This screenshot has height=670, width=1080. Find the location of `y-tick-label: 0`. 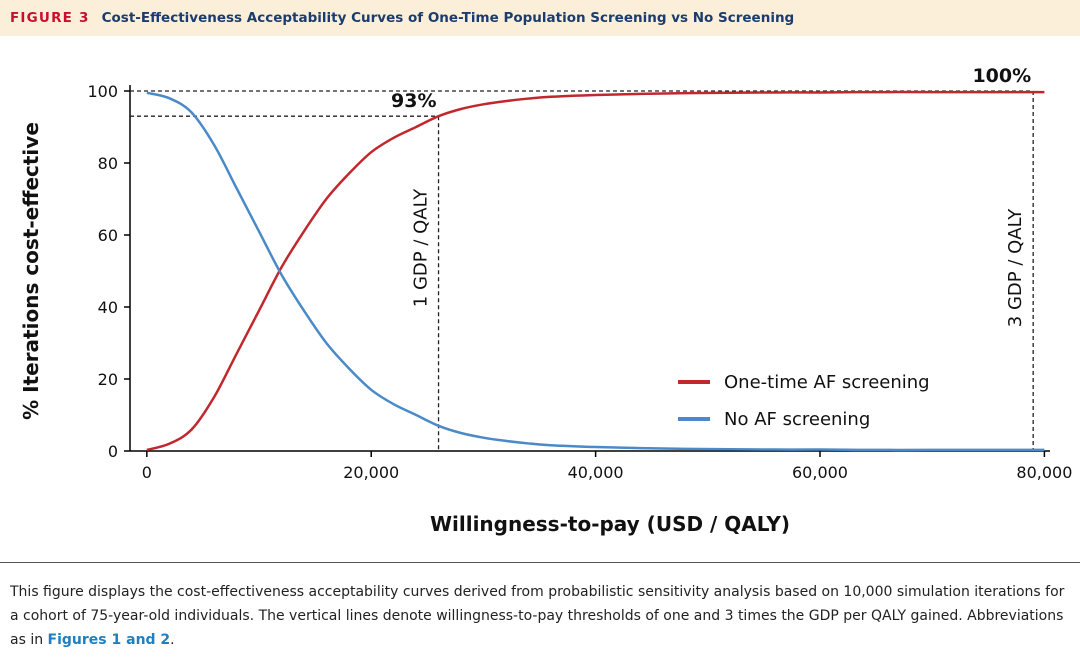

y-tick-label: 0 is located at coordinates (113, 451).